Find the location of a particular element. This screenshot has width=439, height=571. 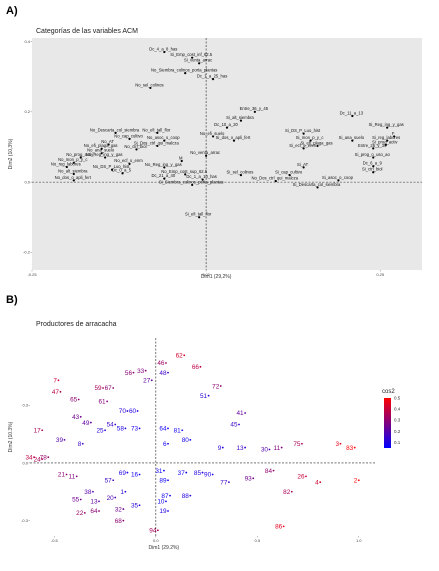

data-point: No_reg_labores is located at coordinates (66, 165).